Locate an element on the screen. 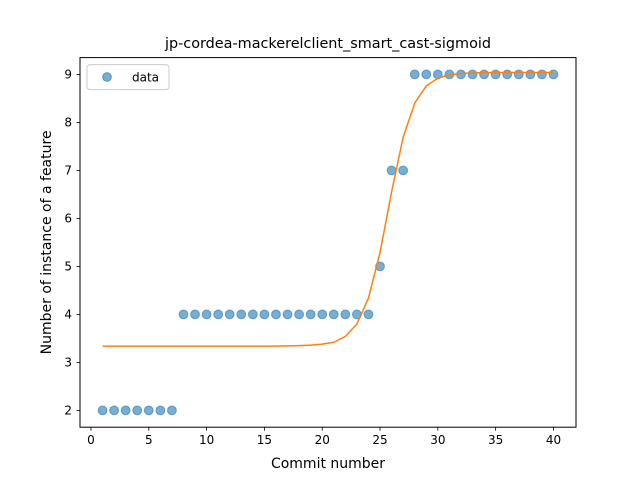 This screenshot has width=640, height=480. y-tick-label: 4 is located at coordinates (68, 315).